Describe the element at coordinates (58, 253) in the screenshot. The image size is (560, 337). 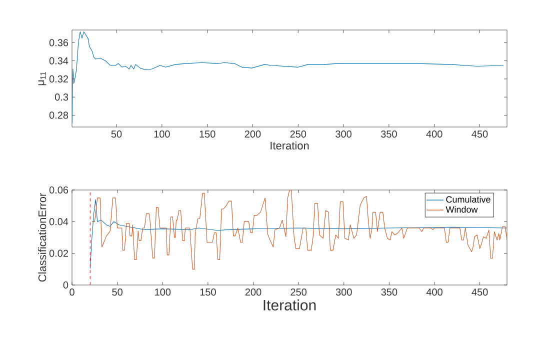
I see `y-tick-label: 0.02` at that location.